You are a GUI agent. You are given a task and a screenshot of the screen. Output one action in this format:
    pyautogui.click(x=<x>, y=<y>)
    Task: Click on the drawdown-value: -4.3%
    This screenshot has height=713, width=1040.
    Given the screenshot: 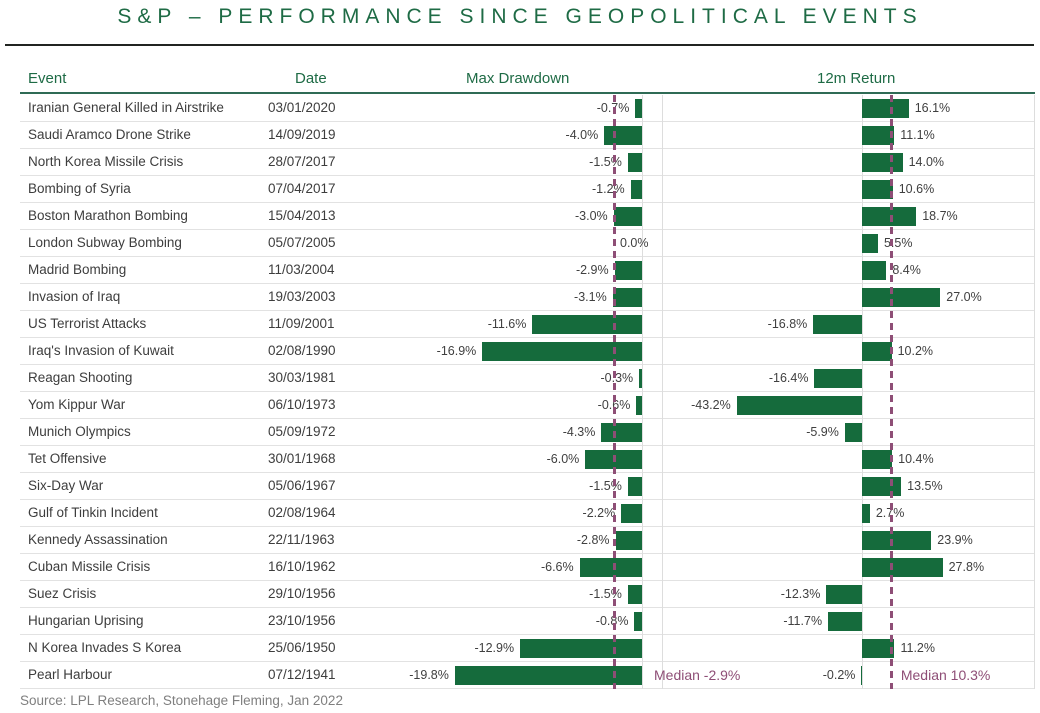 What is the action you would take?
    pyautogui.click(x=579, y=432)
    